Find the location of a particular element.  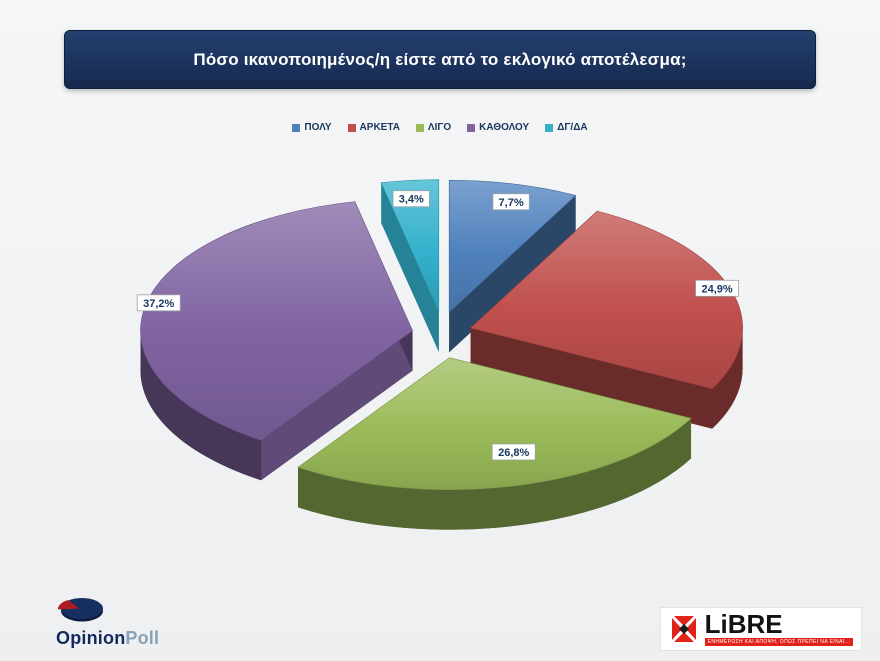

pie-data-label: 7,7% is located at coordinates (511, 203).